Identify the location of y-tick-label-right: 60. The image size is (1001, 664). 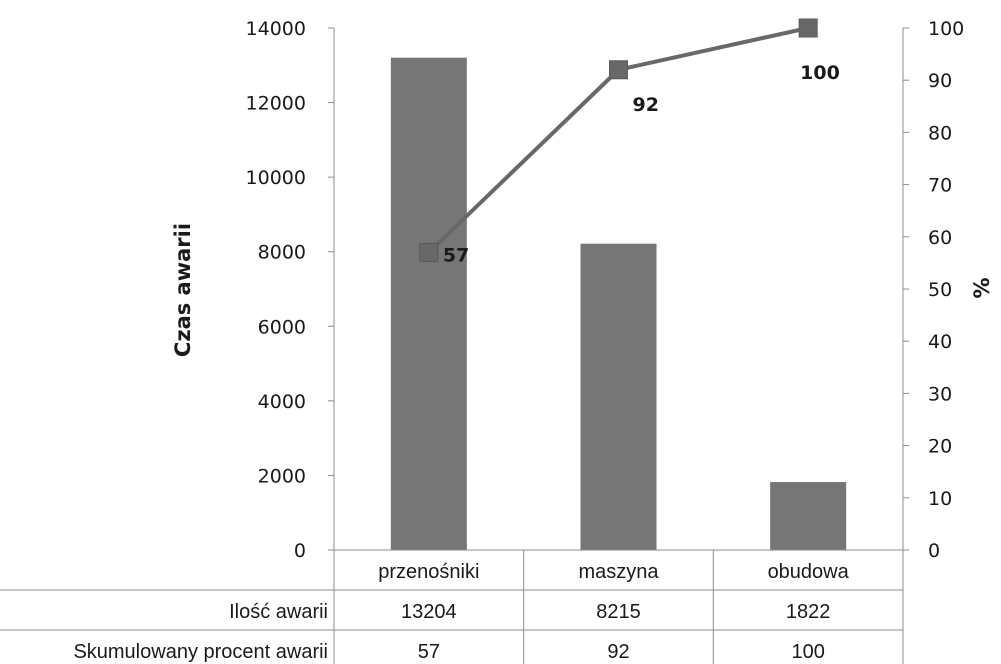
(940, 238).